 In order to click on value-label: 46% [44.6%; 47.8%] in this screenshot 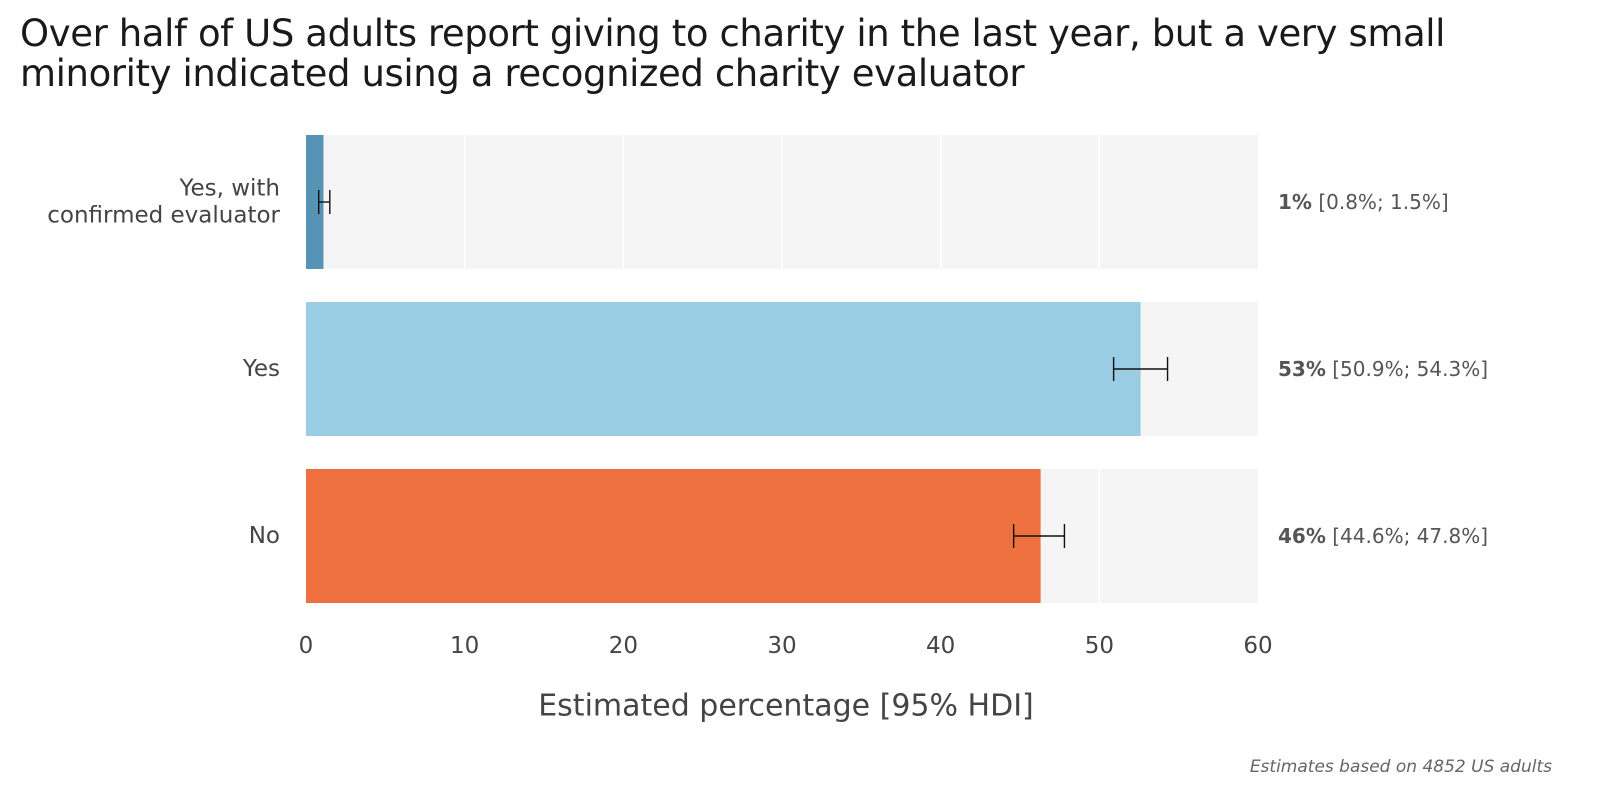, I will do `click(1383, 536)`.